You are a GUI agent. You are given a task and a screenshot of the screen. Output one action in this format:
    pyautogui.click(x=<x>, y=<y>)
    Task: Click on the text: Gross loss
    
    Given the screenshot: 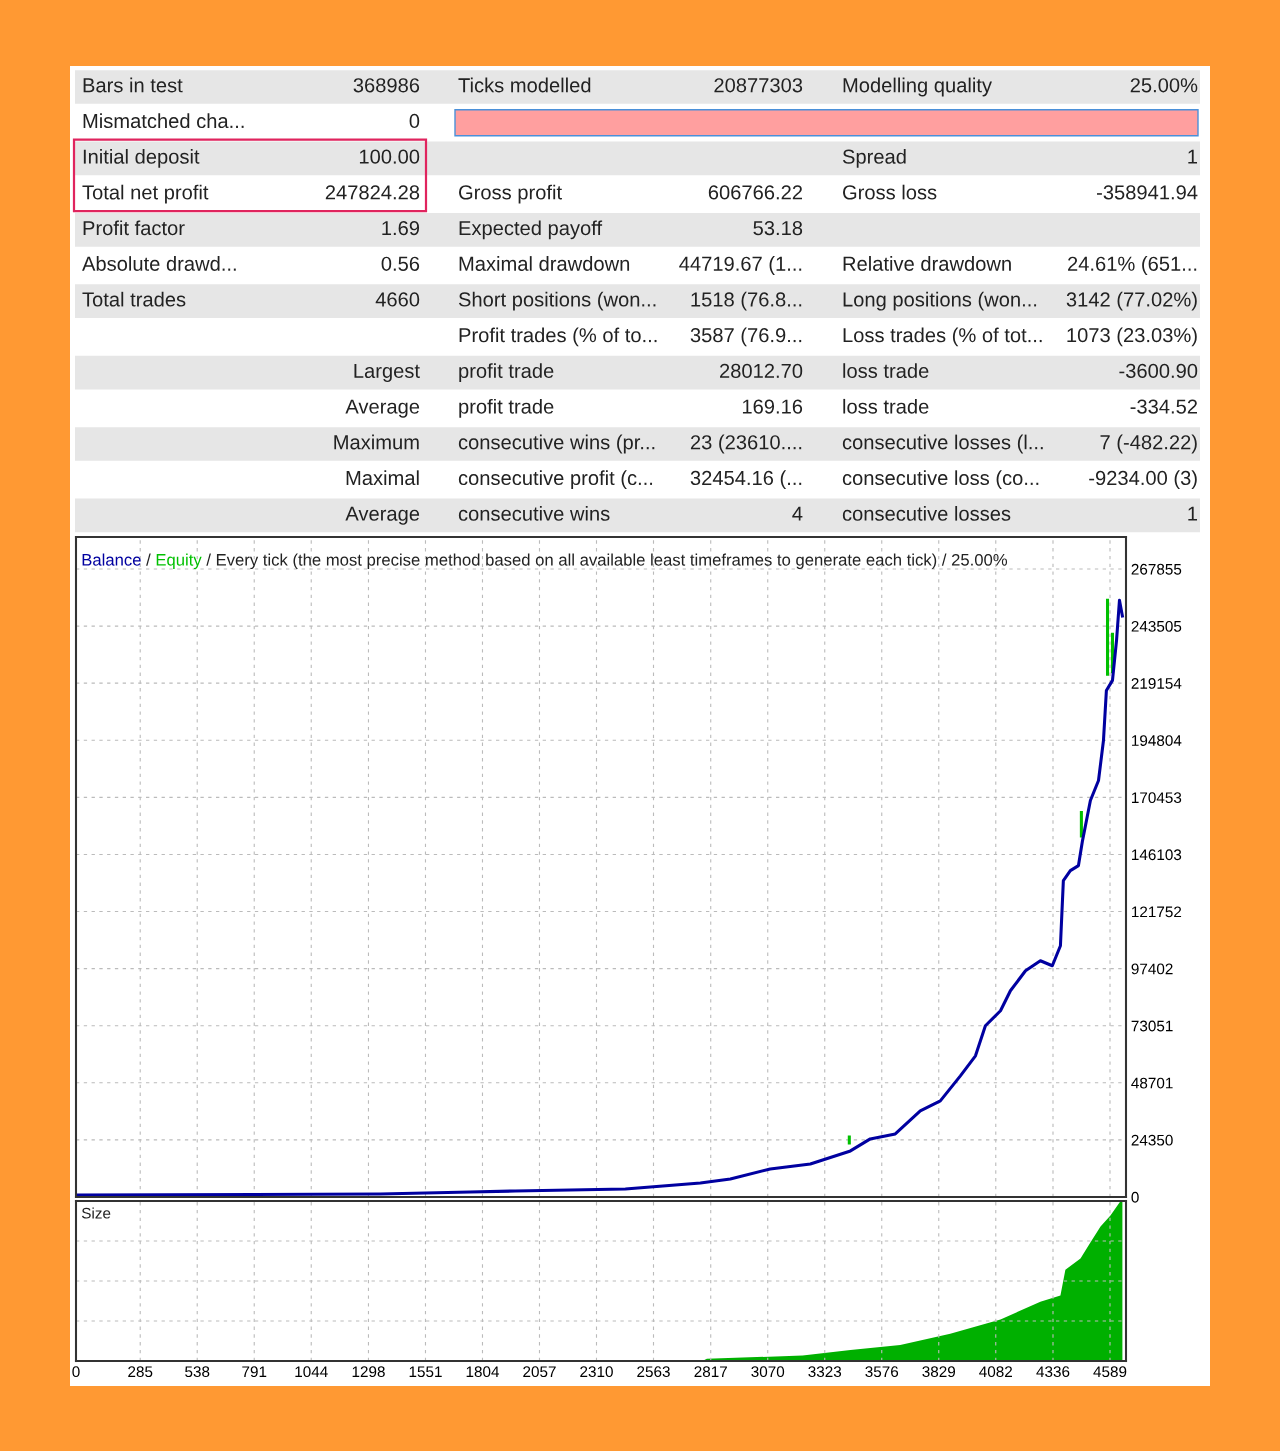 What is the action you would take?
    pyautogui.click(x=890, y=192)
    